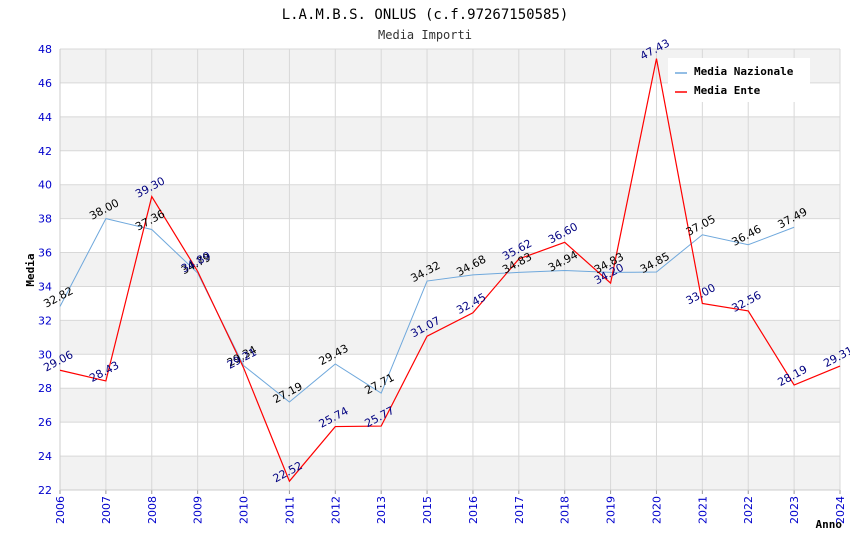 The height and width of the screenshot is (550, 850). Describe the element at coordinates (60, 510) in the screenshot. I see `x-tick-label: 2006` at that location.